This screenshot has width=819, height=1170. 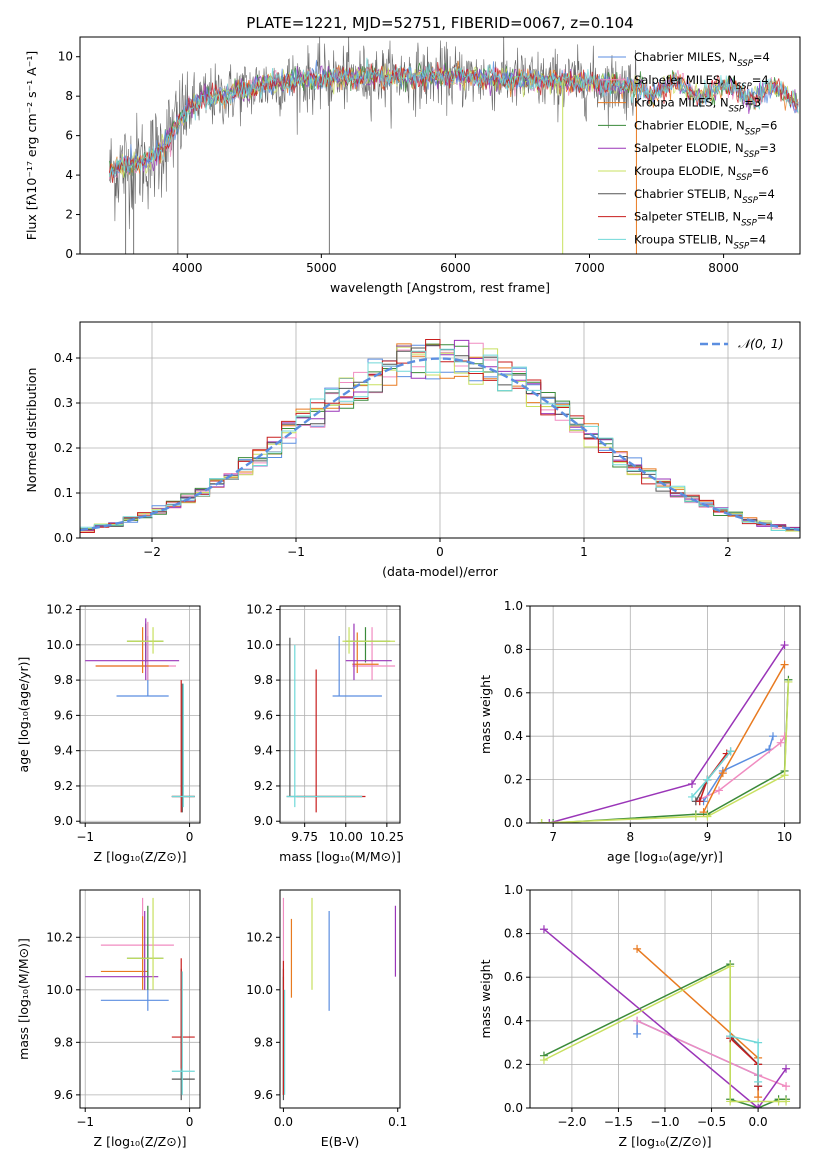 I want to click on y-tick-label: 0, so click(x=69, y=254).